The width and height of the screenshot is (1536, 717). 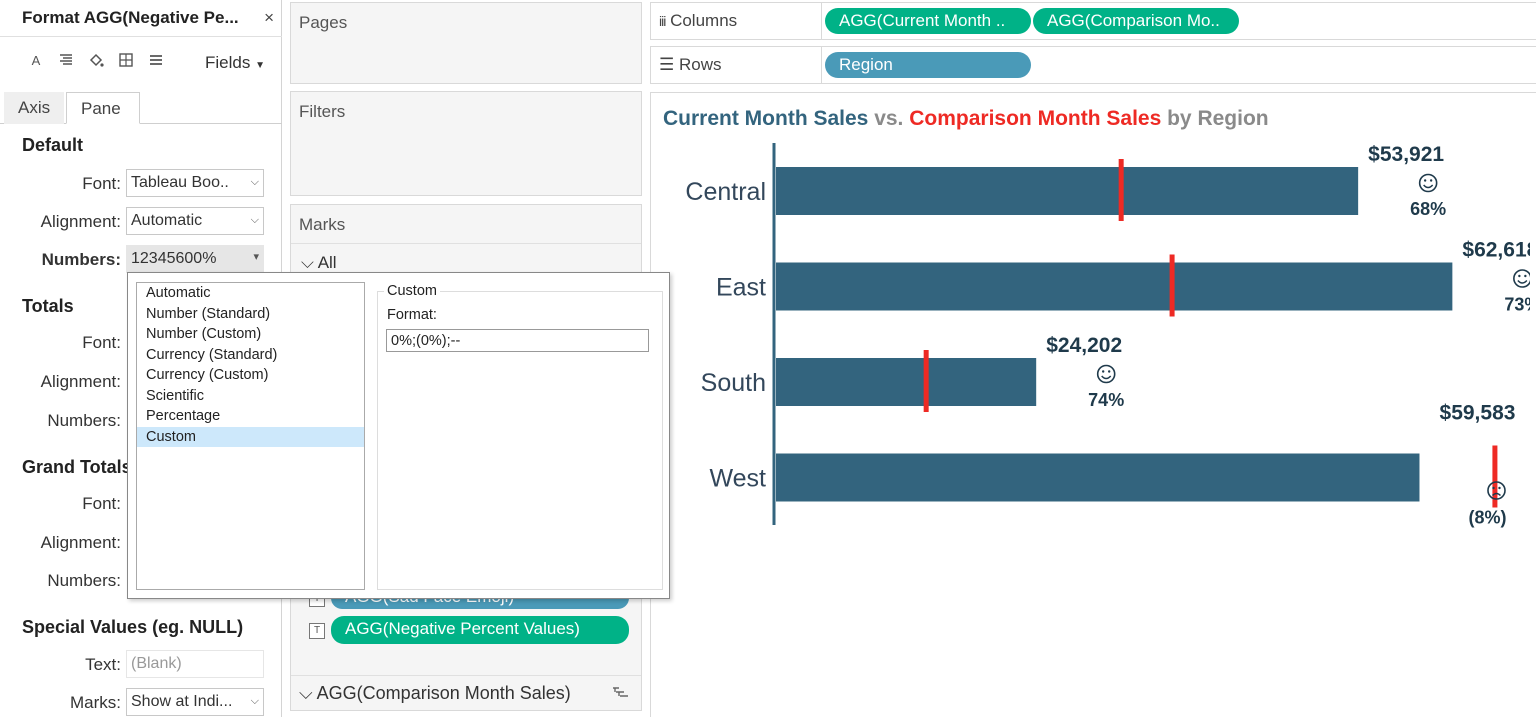 What do you see at coordinates (34, 108) in the screenshot?
I see `tab-axis: Axis` at bounding box center [34, 108].